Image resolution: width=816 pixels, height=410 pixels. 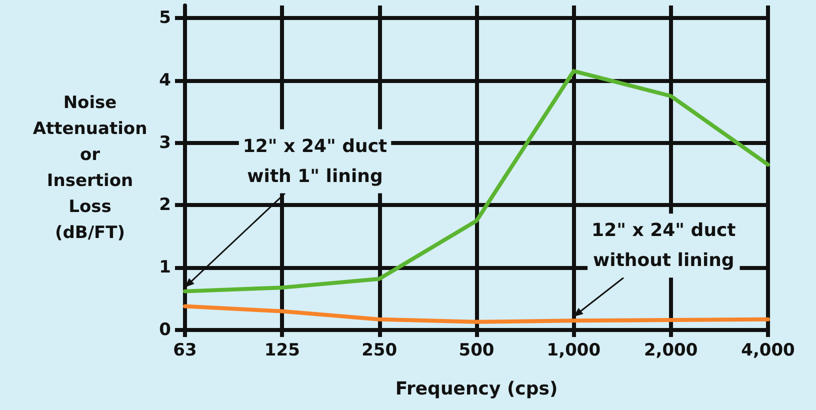 I want to click on x-tick-label: 500, so click(x=476, y=350).